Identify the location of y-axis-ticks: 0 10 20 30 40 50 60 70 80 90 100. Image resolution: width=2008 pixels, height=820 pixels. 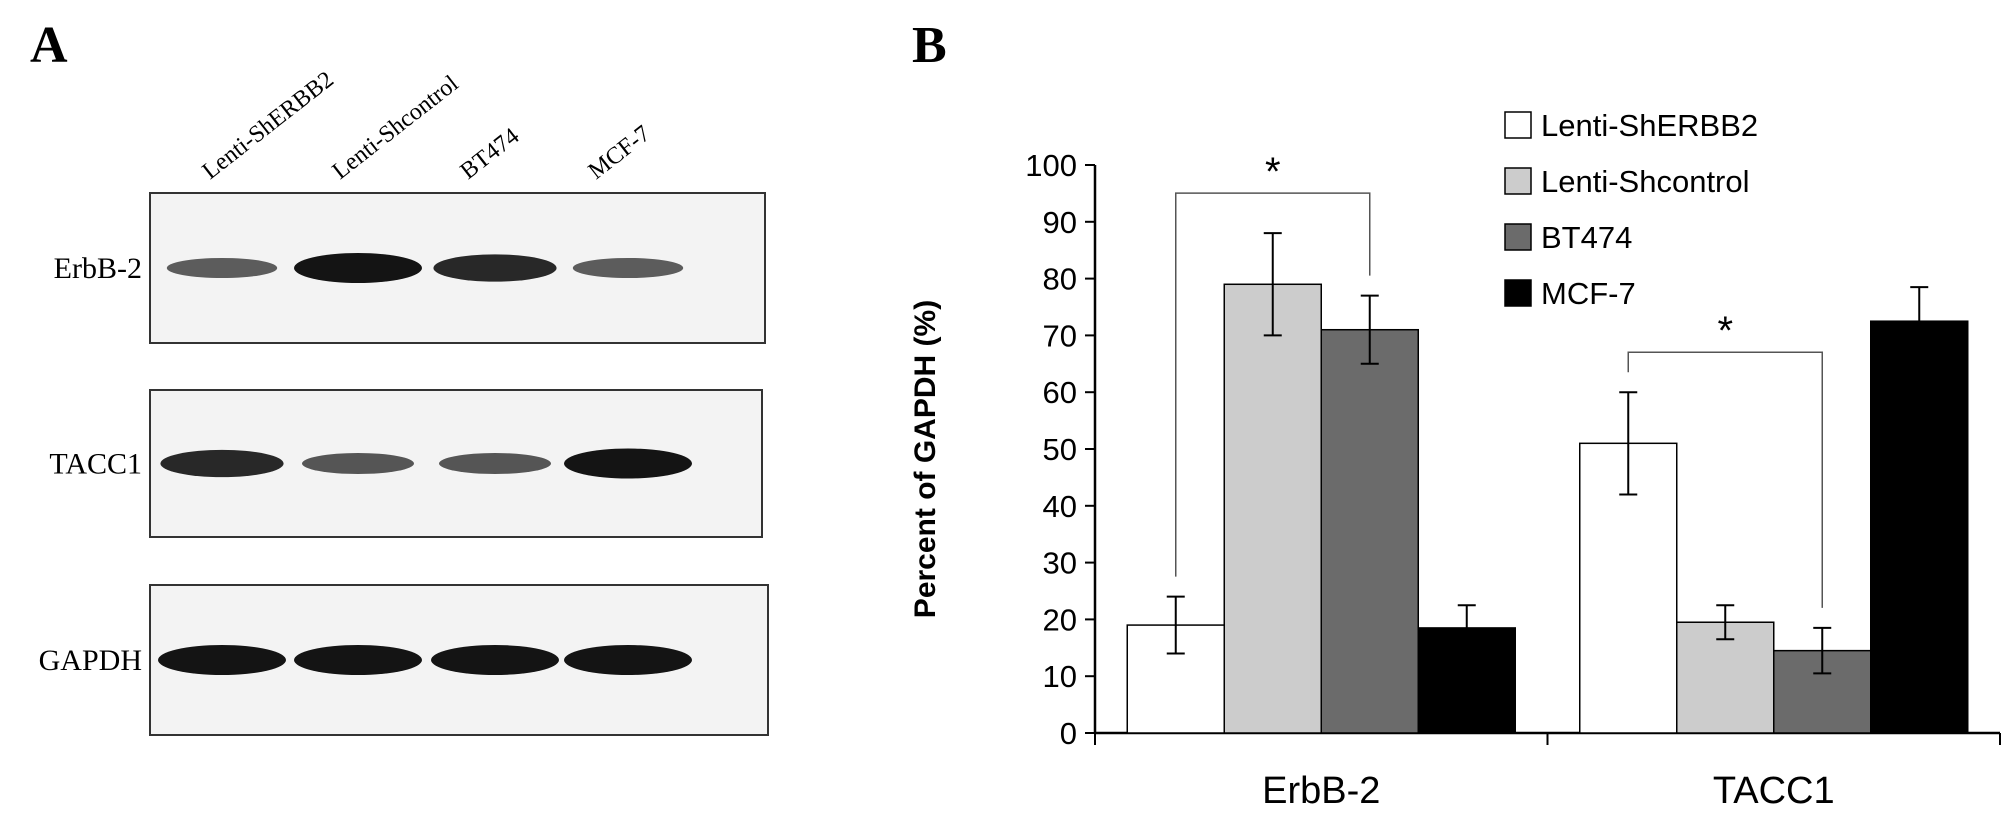
(1060, 449).